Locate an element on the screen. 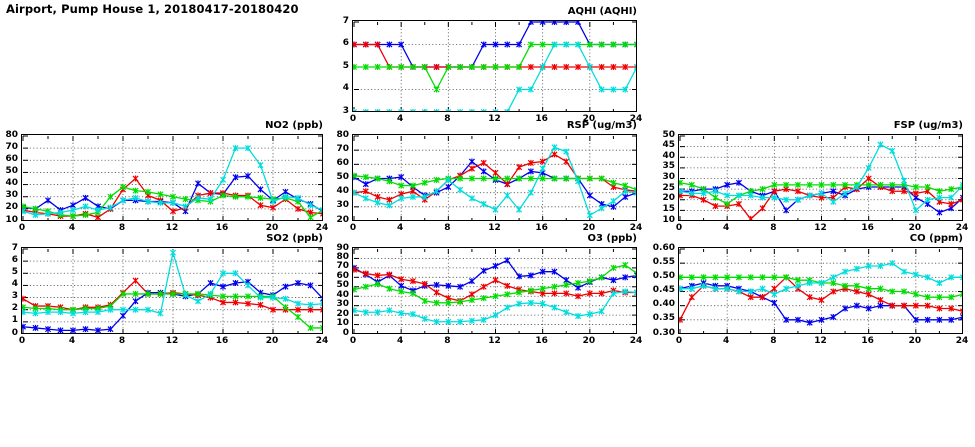 The image size is (975, 447). series-o3-s1 is located at coordinates (494, 275).